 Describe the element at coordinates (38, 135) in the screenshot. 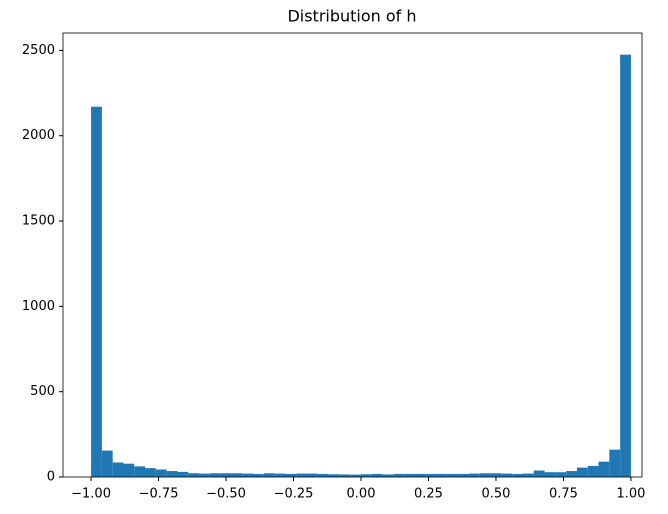

I see `y-tick-label: 2000` at that location.